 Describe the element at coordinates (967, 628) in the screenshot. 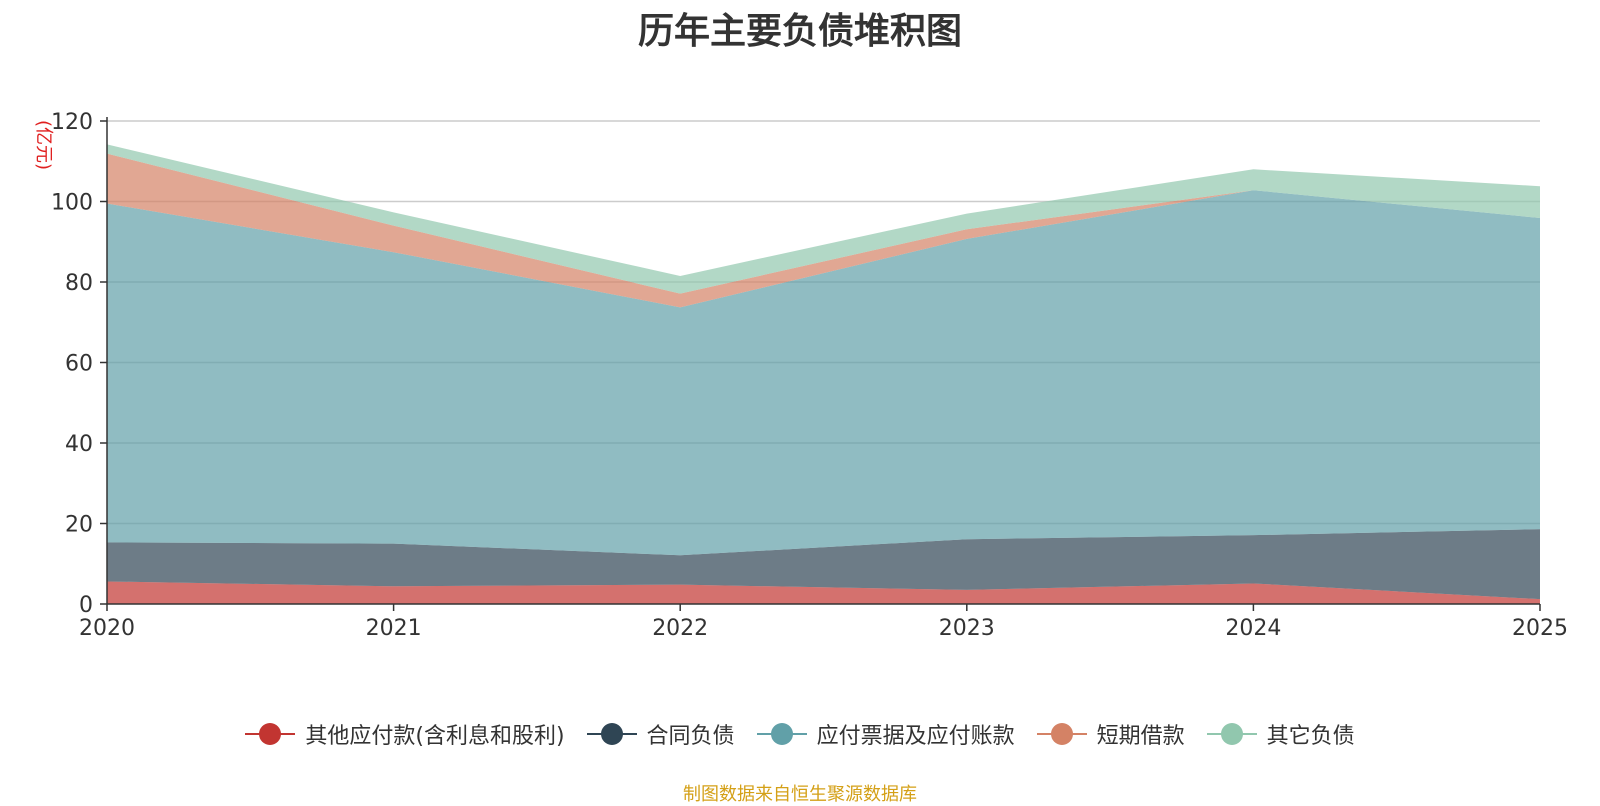

I see `x-tick-label: 2023` at that location.